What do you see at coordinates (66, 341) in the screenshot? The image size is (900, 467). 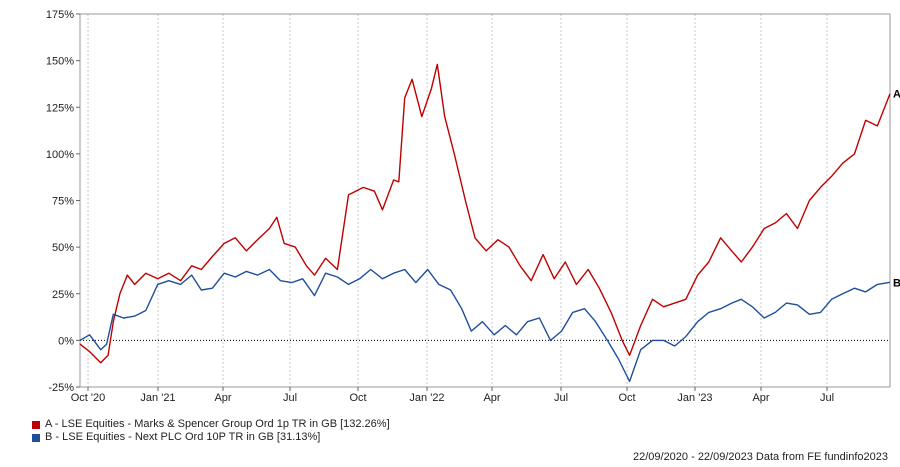 I see `y-tick-label: 0%` at bounding box center [66, 341].